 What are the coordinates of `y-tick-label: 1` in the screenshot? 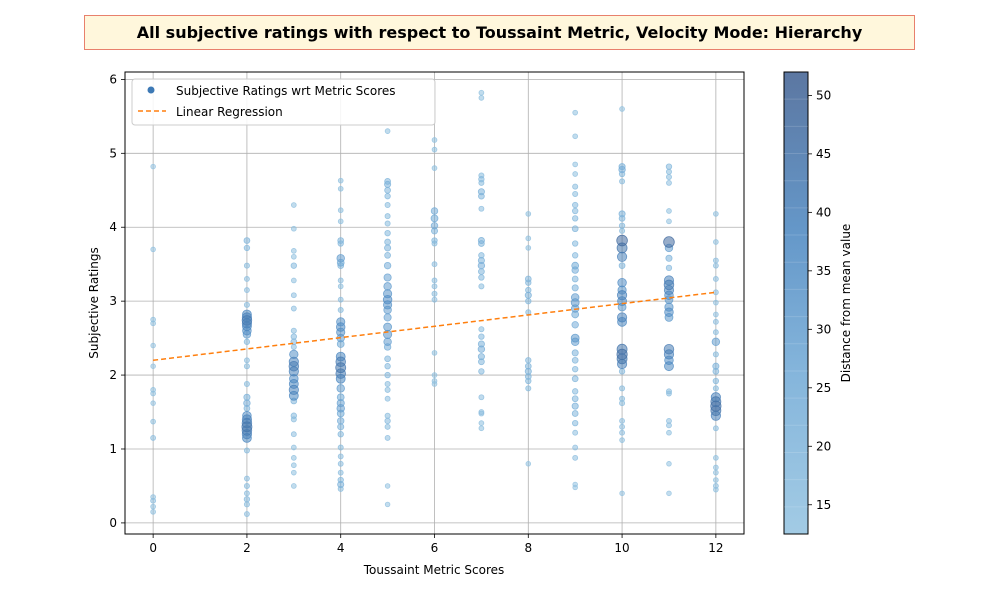 It's located at (113, 449).